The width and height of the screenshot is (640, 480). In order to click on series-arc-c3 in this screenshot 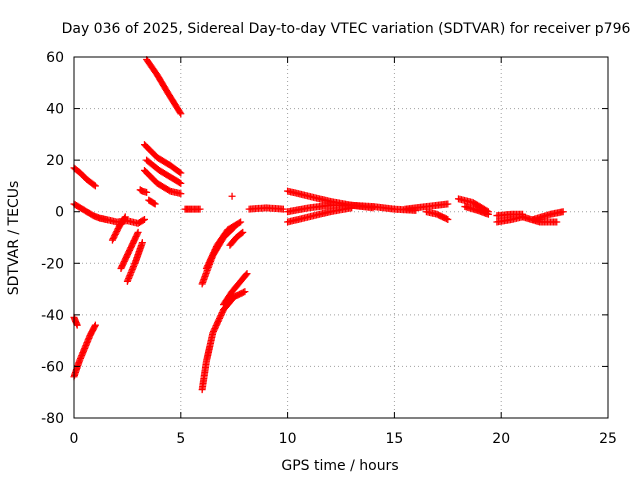, I will do `click(162, 182)`.